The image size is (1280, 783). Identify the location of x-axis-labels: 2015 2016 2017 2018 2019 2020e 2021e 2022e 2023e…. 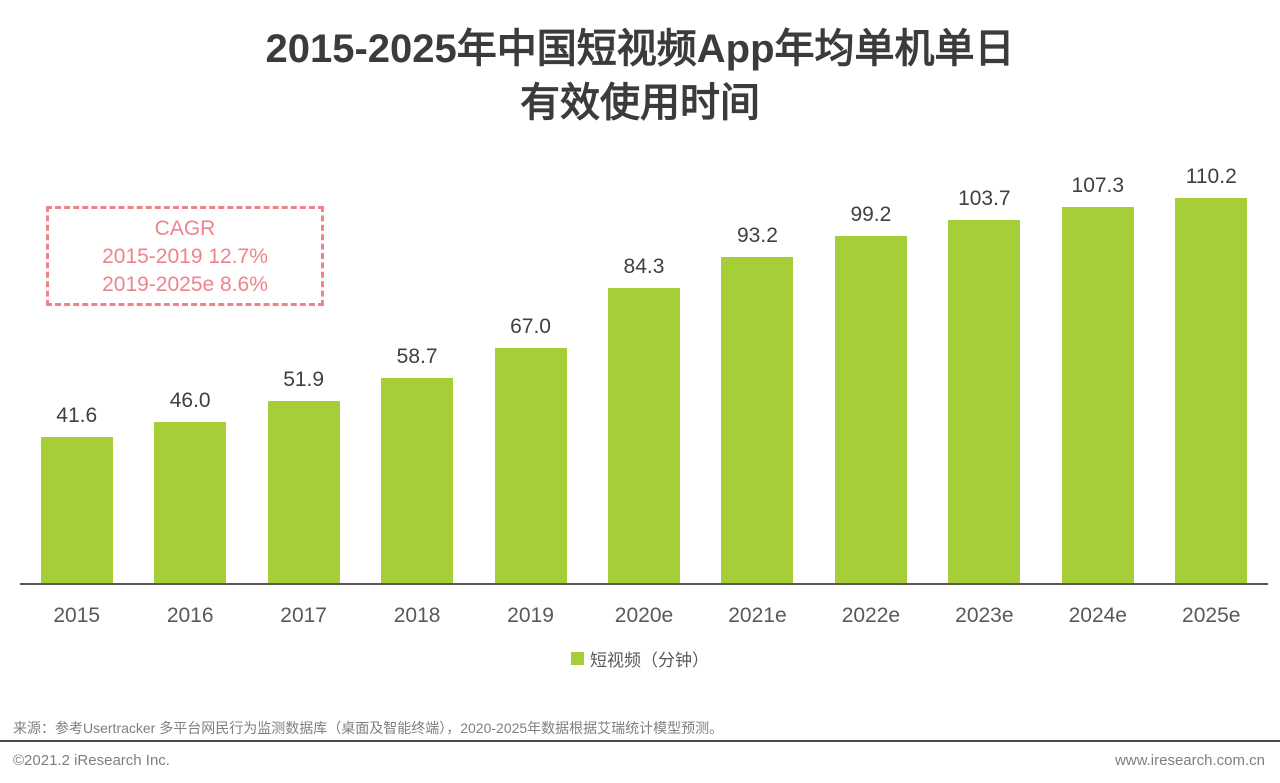
(644, 616).